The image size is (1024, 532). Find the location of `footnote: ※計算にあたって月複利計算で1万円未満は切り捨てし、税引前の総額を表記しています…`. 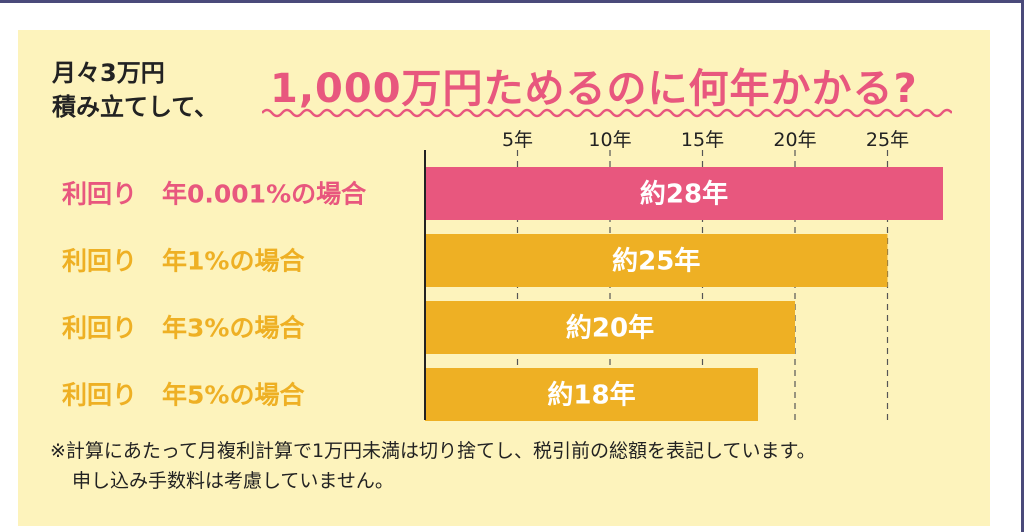

footnote: ※計算にあたって月複利計算で1万円未満は切り捨てし、税引前の総額を表記しています… is located at coordinates (433, 466).